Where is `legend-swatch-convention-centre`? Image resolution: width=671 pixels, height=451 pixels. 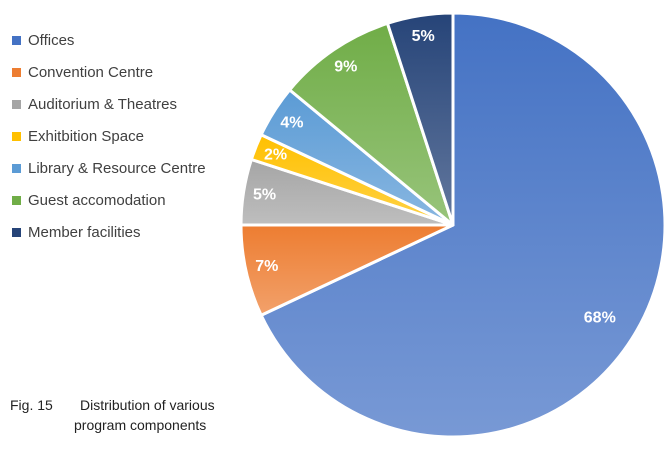
legend-swatch-convention-centre is located at coordinates (16, 72).